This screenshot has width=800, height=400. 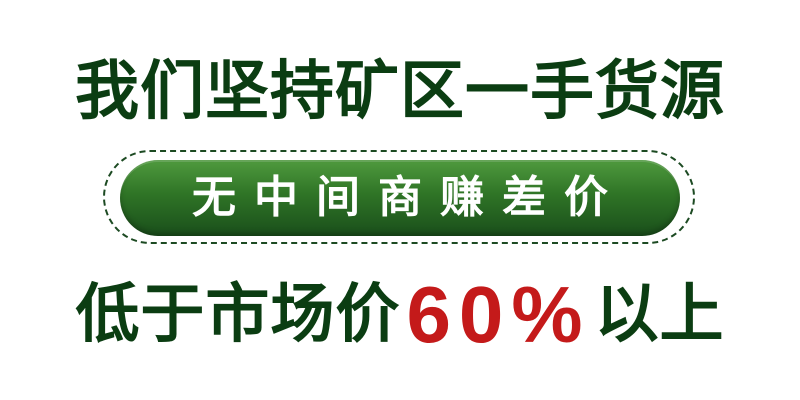 I want to click on price-claim-suffix: 以上, so click(x=659, y=315).